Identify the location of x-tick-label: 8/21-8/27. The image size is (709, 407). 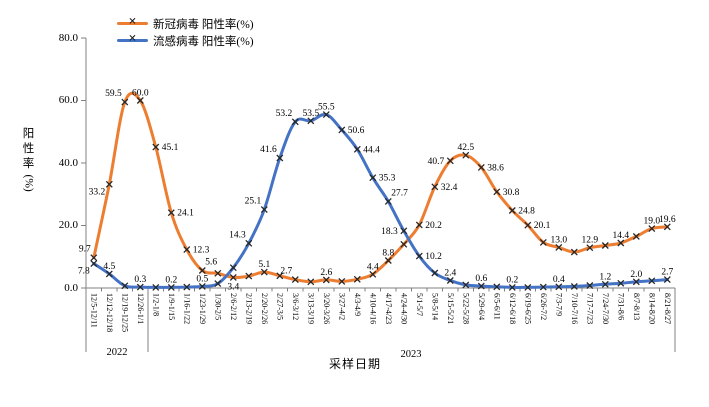
(667, 308).